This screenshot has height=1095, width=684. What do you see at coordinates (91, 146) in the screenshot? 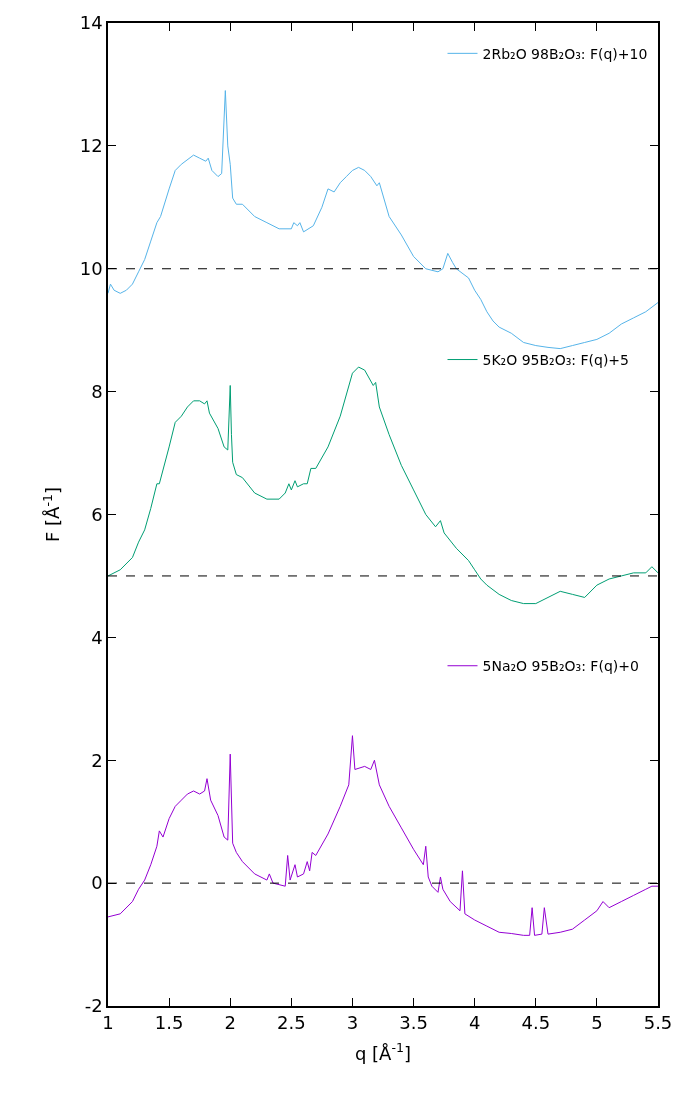
I see `y-tick-label: 12` at bounding box center [91, 146].